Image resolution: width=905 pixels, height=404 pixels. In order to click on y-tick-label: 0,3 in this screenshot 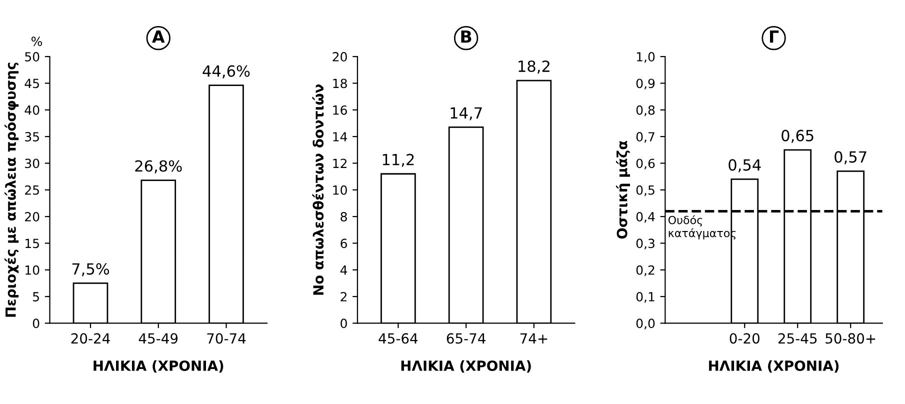, I will do `click(645, 244)`.